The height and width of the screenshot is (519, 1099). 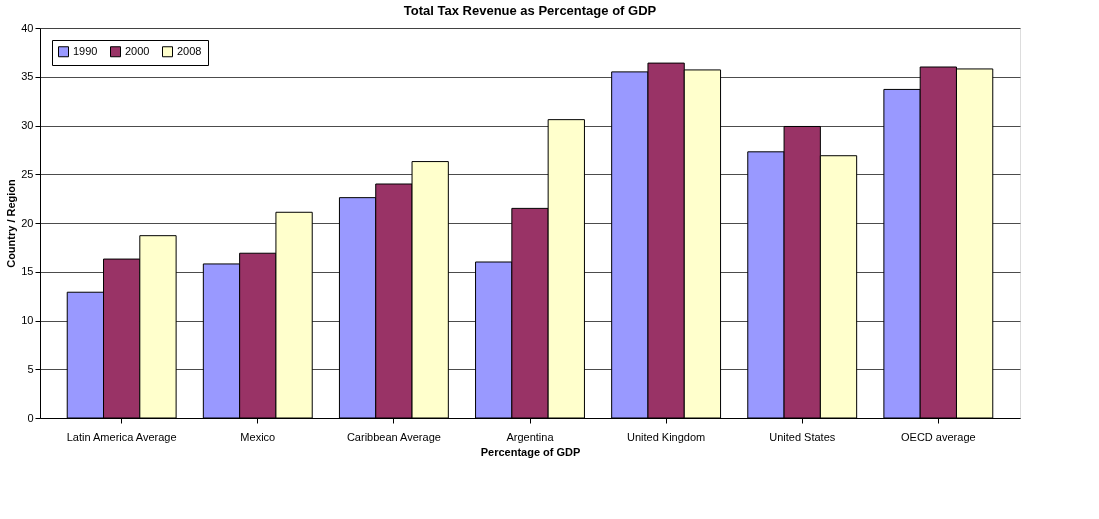 I want to click on x-tick-label: Argentina, so click(x=530, y=436).